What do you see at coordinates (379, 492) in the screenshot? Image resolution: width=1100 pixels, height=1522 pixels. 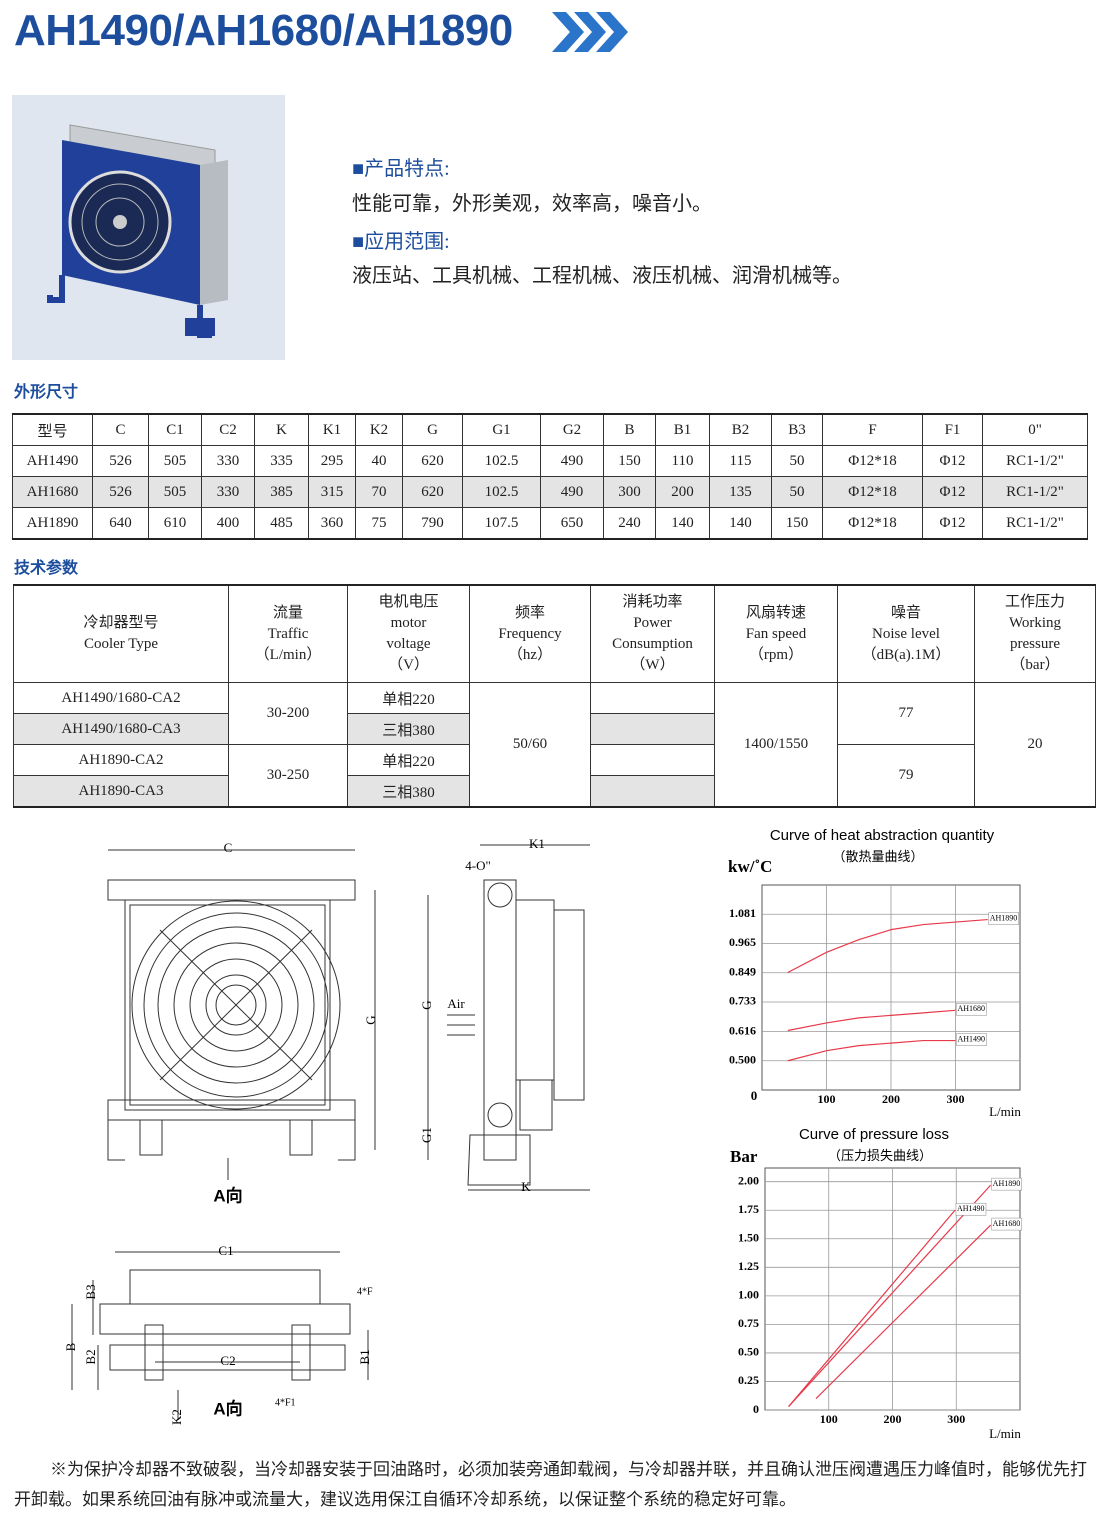 I see `cell: 70` at bounding box center [379, 492].